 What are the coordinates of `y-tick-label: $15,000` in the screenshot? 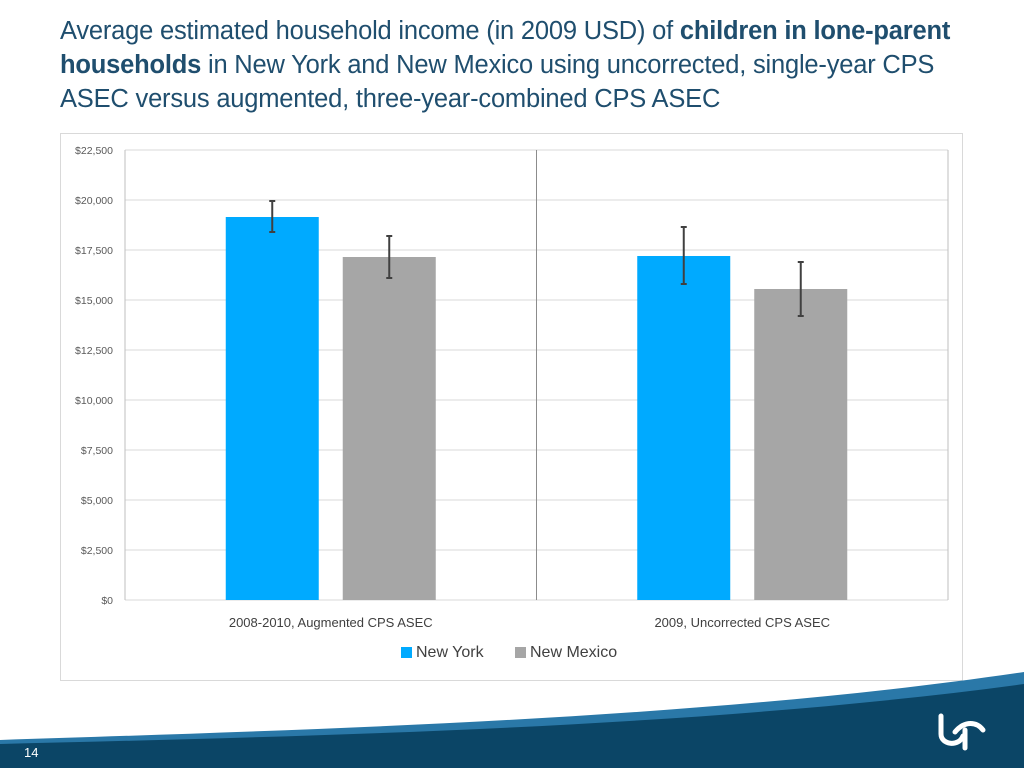 It's located at (94, 301).